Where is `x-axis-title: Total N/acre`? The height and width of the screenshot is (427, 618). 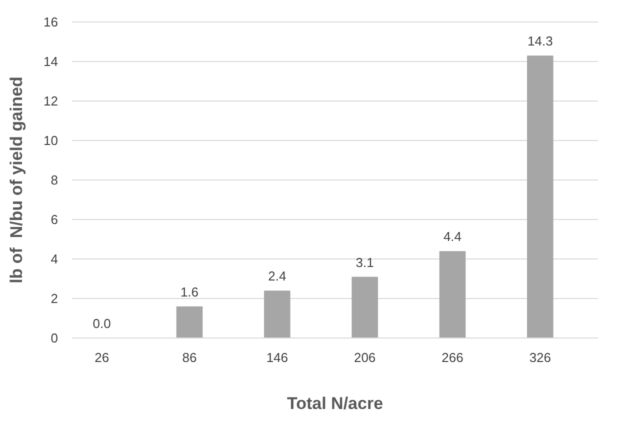
x-axis-title: Total N/acre is located at coordinates (335, 403).